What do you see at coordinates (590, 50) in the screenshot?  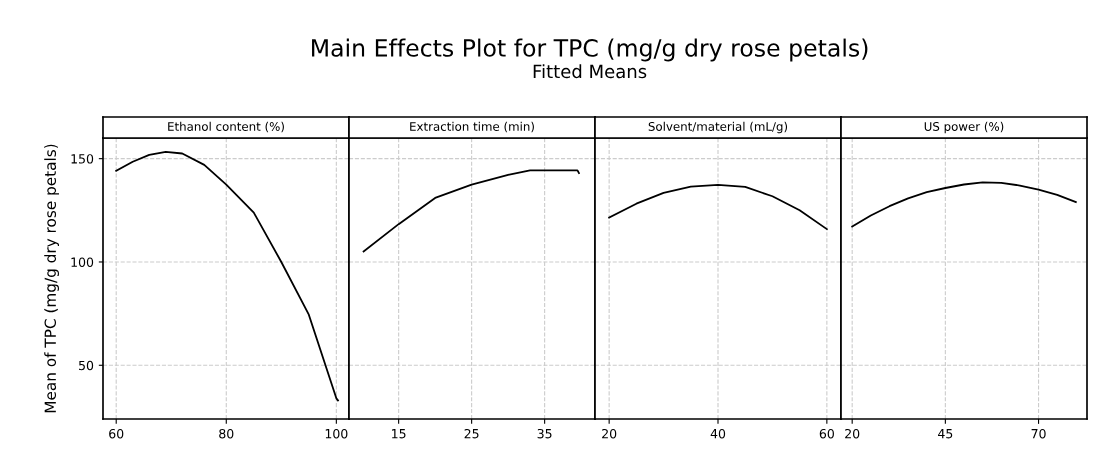 I see `text: Main Effects Plot for TPC (mg/g dry rose petals)` at bounding box center [590, 50].